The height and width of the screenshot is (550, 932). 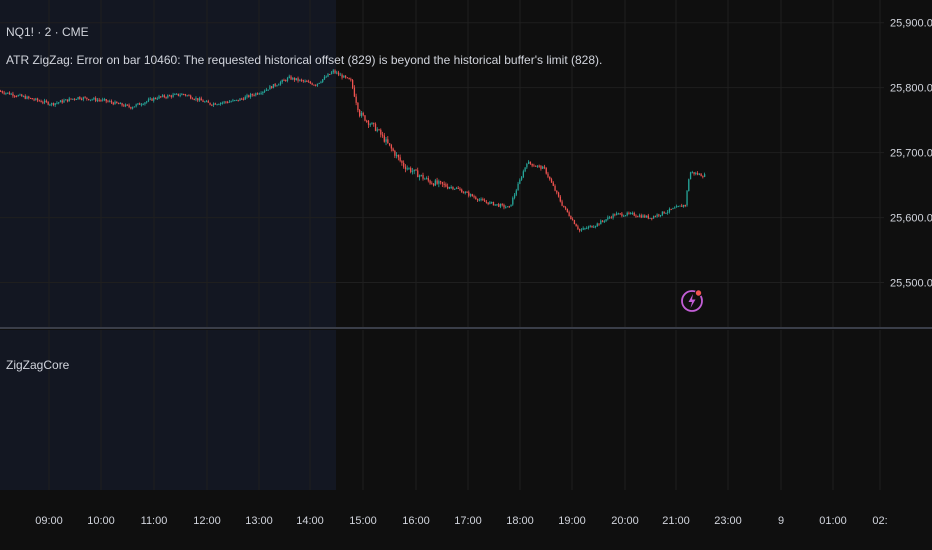 I want to click on price-tick-label: 25,500.00, so click(x=911, y=284).